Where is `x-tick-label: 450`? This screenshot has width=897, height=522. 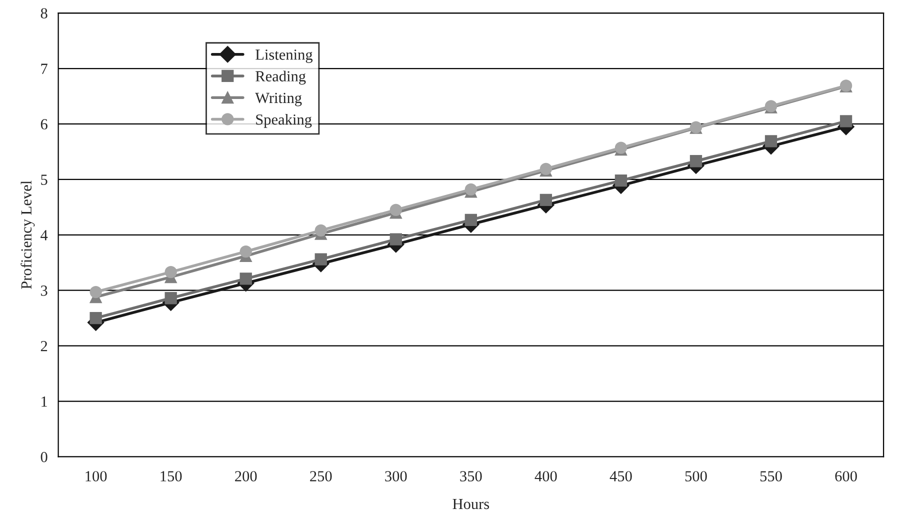
x-tick-label: 450 is located at coordinates (621, 476).